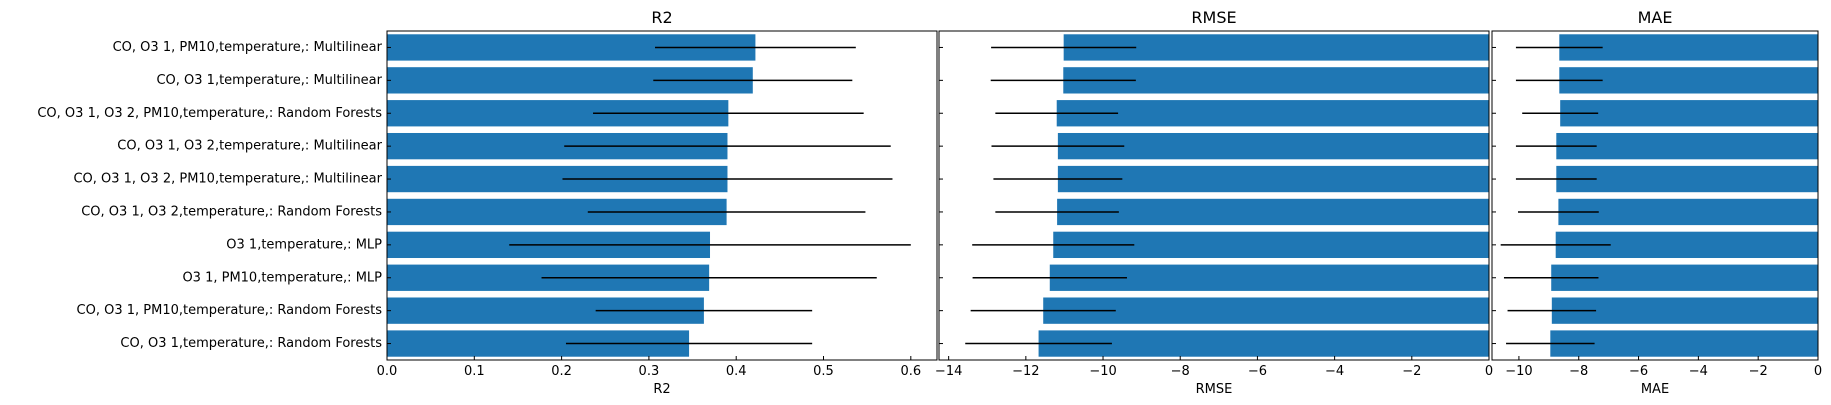  I want to click on x-tick-label: 0.0, so click(387, 371).